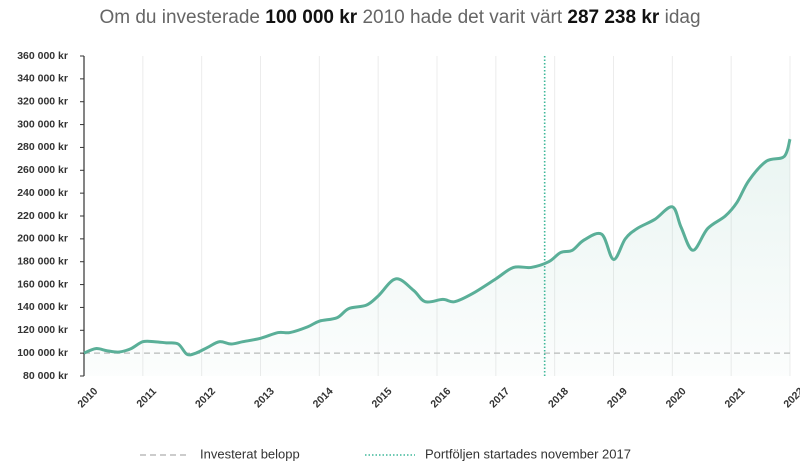 Image resolution: width=800 pixels, height=470 pixels. I want to click on y-tick-label: 280 000 kr, so click(42, 147).